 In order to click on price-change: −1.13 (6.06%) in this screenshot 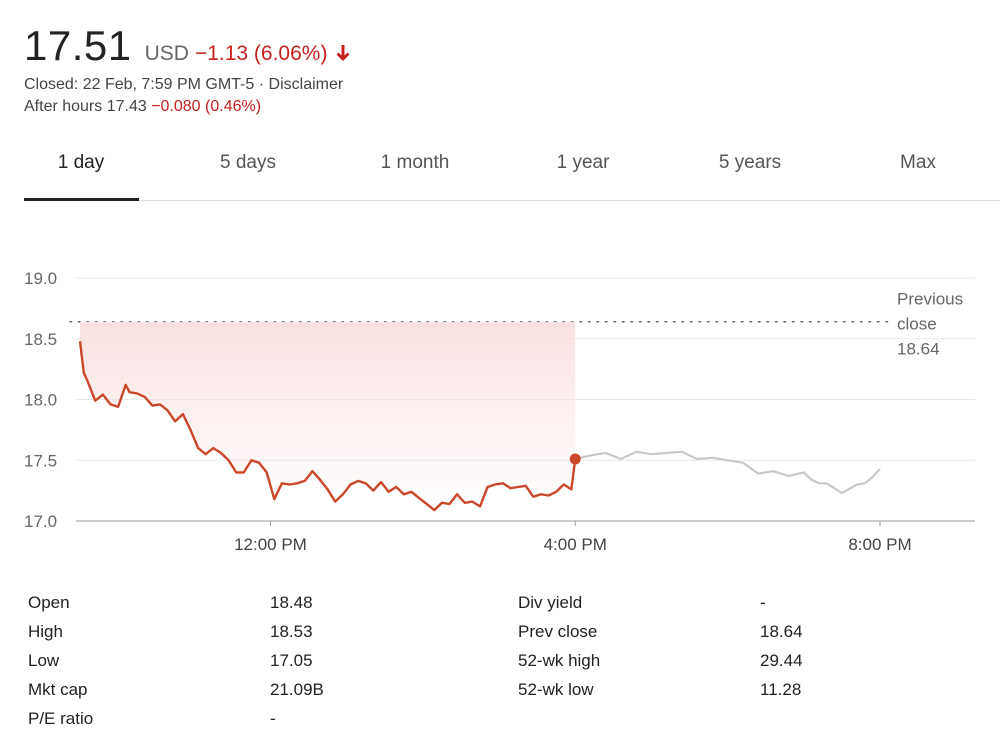, I will do `click(261, 53)`.